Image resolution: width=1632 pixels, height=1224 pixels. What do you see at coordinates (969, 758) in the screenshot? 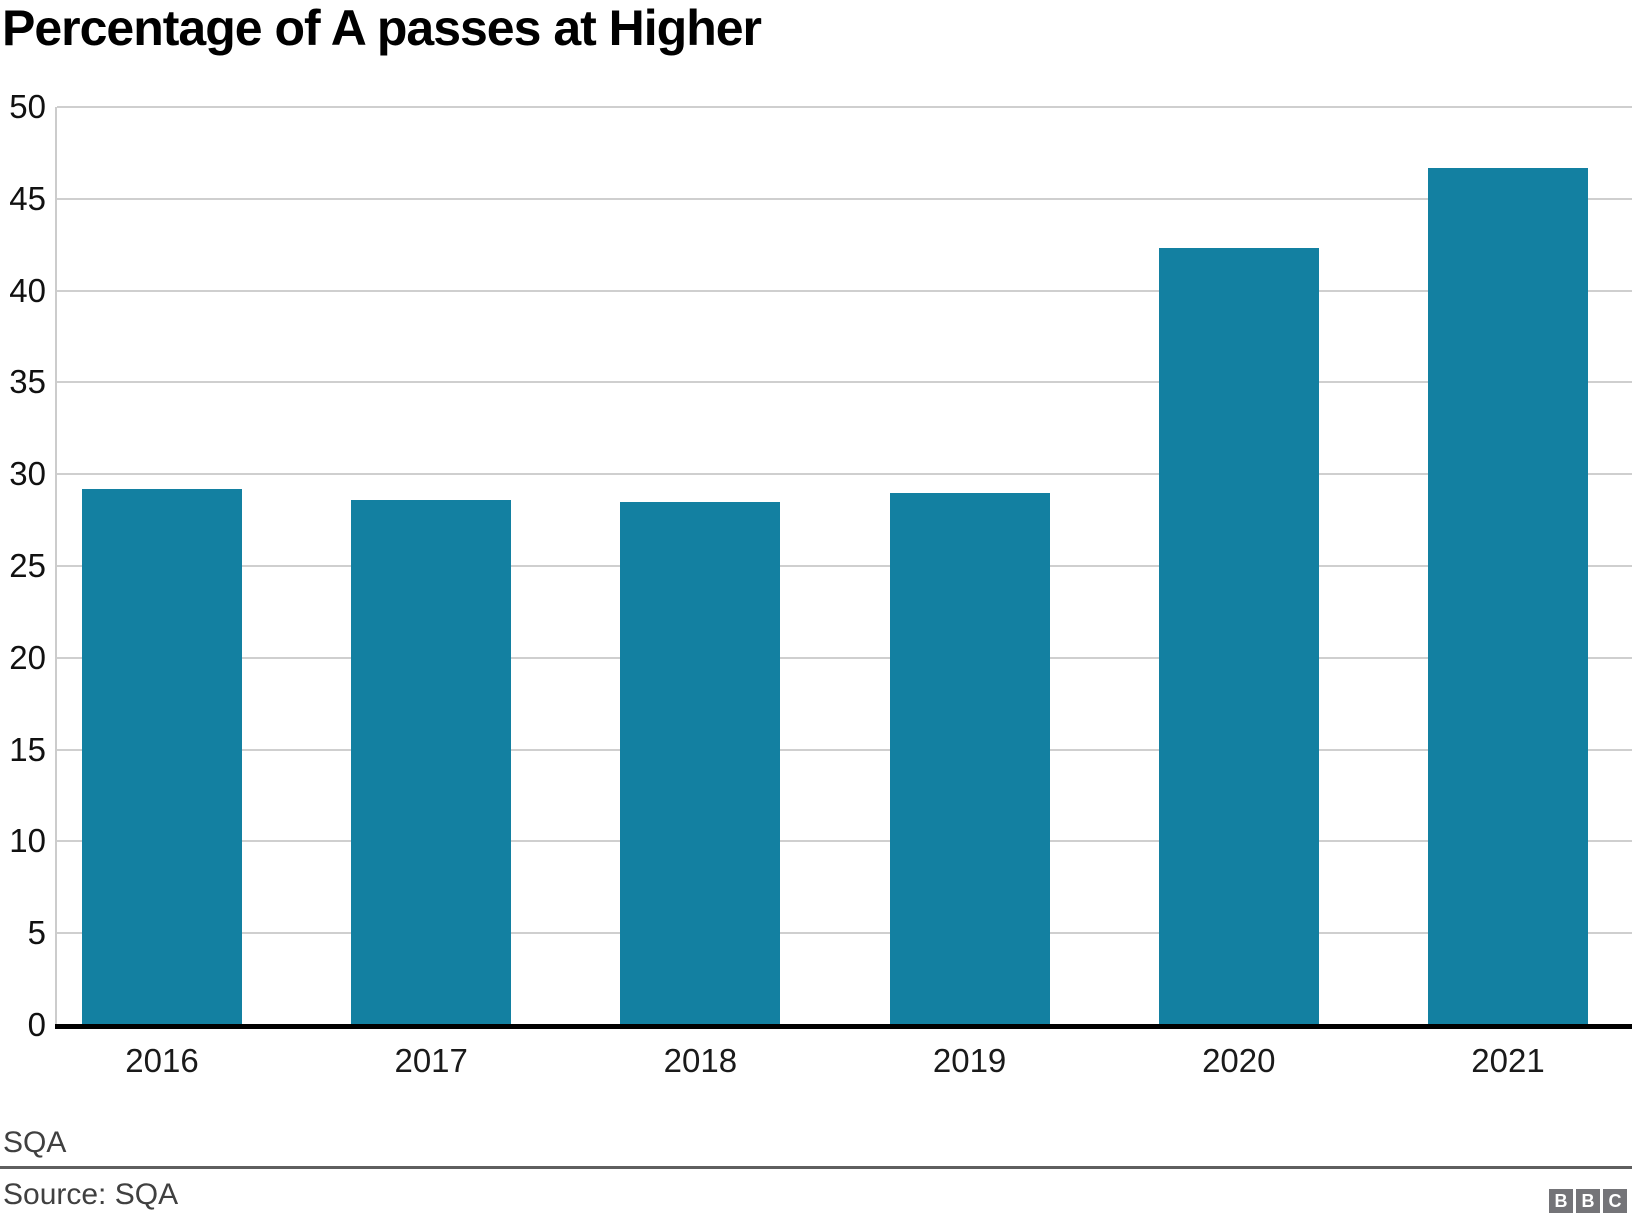
I see `bar-2019` at bounding box center [969, 758].